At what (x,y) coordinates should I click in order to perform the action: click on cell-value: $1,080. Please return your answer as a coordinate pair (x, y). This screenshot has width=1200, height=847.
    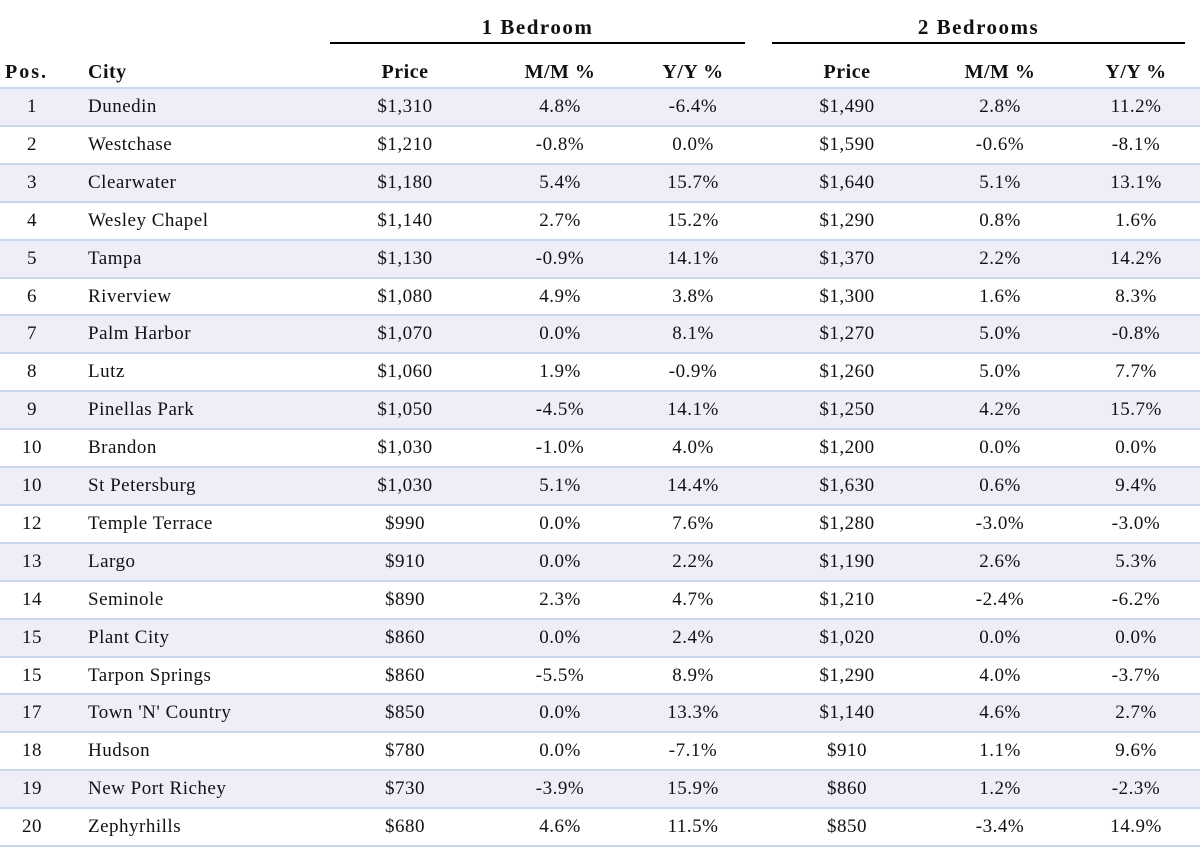
    Looking at the image, I should click on (405, 296).